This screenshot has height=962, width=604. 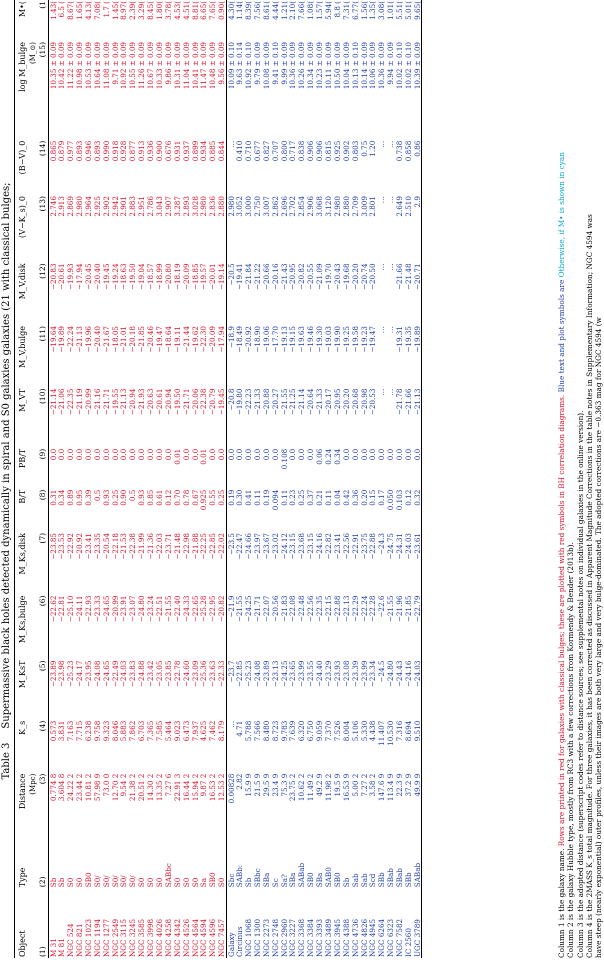 What do you see at coordinates (248, 674) in the screenshot?
I see `table-cell: −25.23` at bounding box center [248, 674].